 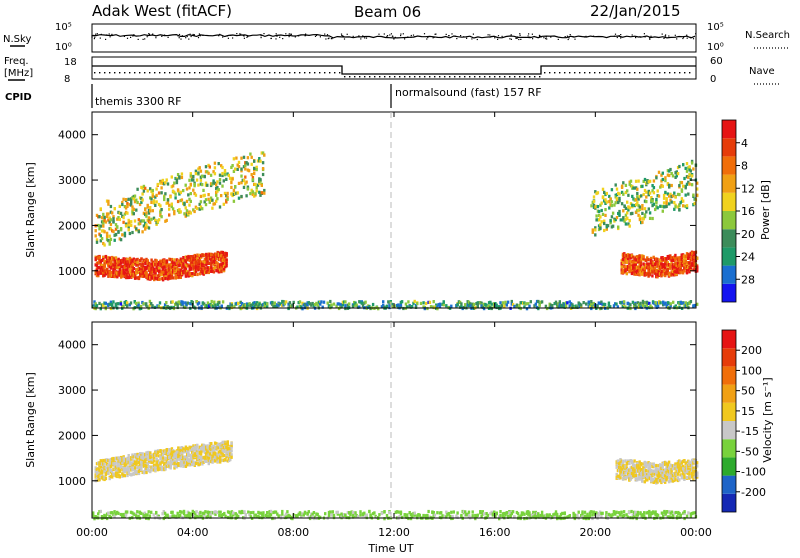 What do you see at coordinates (729, 238) in the screenshot?
I see `power-colorbar-swatch` at bounding box center [729, 238].